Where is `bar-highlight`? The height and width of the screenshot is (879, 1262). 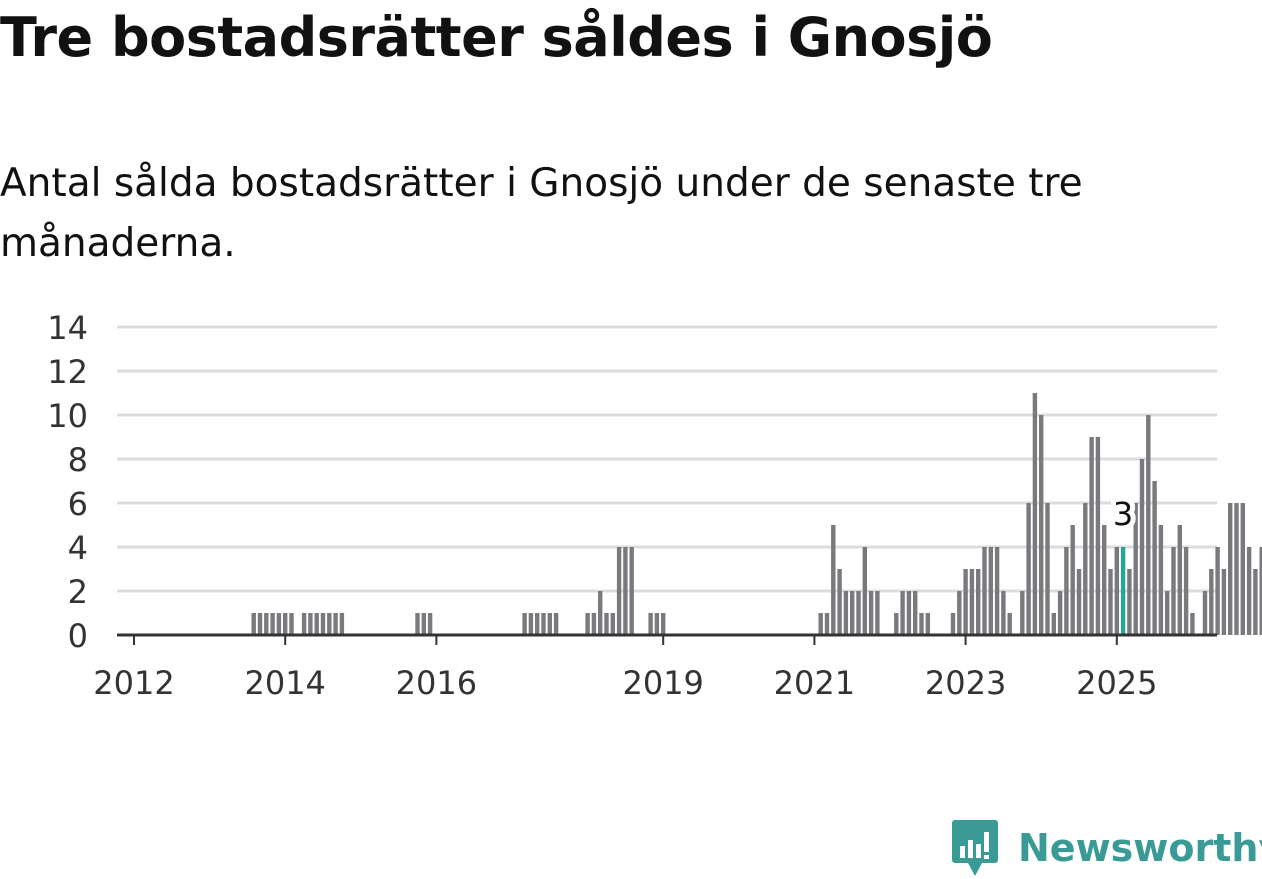
bar-highlight is located at coordinates (1123, 591).